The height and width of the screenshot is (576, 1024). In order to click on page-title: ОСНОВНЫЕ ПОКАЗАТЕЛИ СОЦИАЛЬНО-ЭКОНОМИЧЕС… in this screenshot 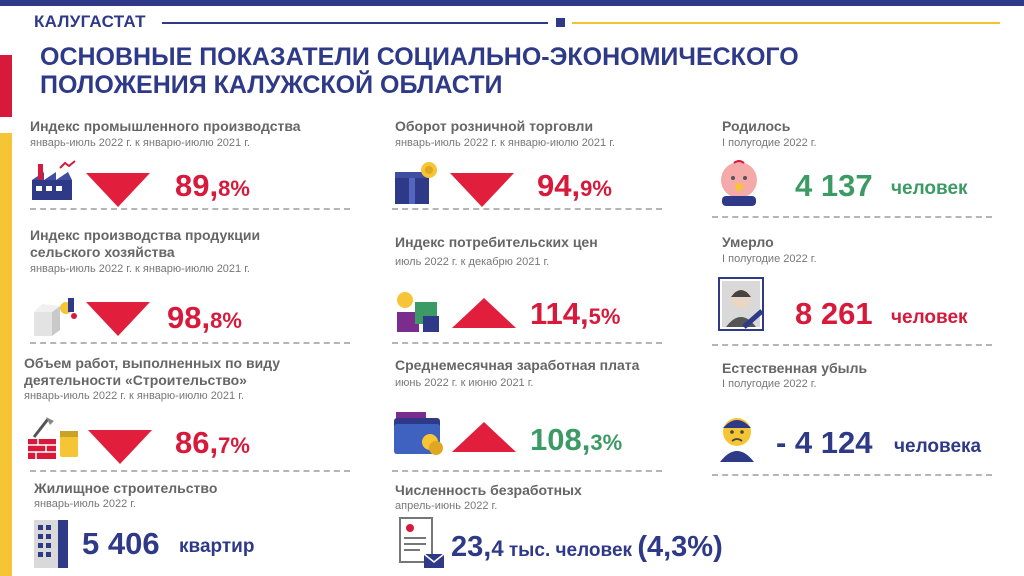, I will do `click(419, 71)`.